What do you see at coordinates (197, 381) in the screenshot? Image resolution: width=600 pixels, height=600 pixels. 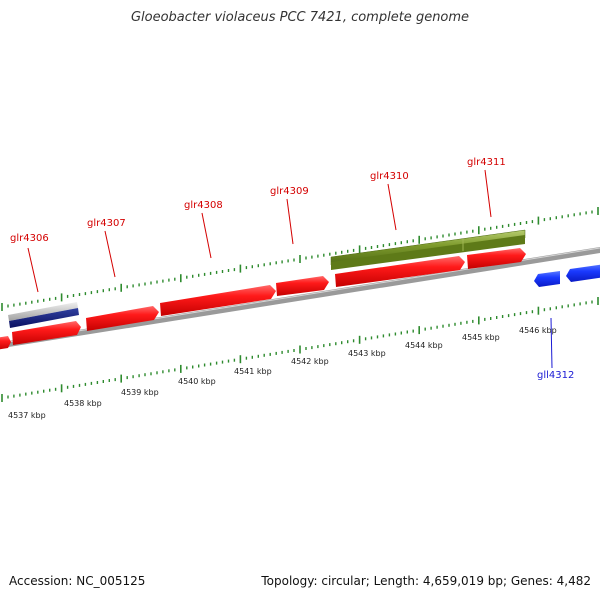 I see `kbp-label: 4540 kbp` at bounding box center [197, 381].